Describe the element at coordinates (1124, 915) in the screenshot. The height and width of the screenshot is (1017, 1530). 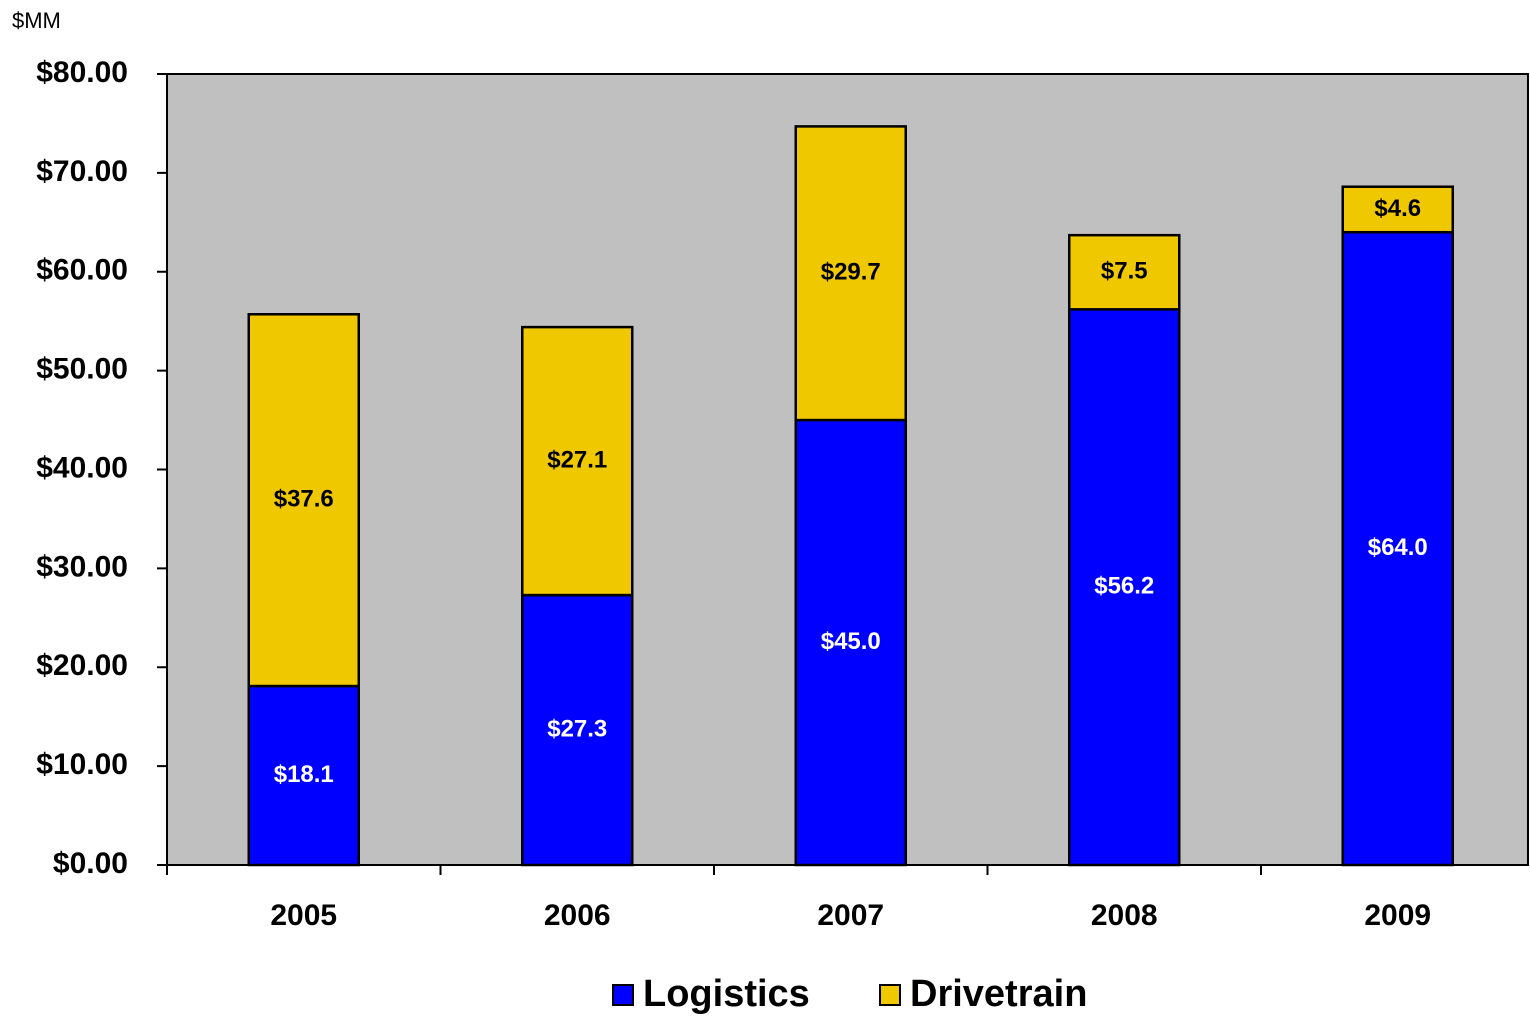
I see `x-tick-label: 2008` at that location.